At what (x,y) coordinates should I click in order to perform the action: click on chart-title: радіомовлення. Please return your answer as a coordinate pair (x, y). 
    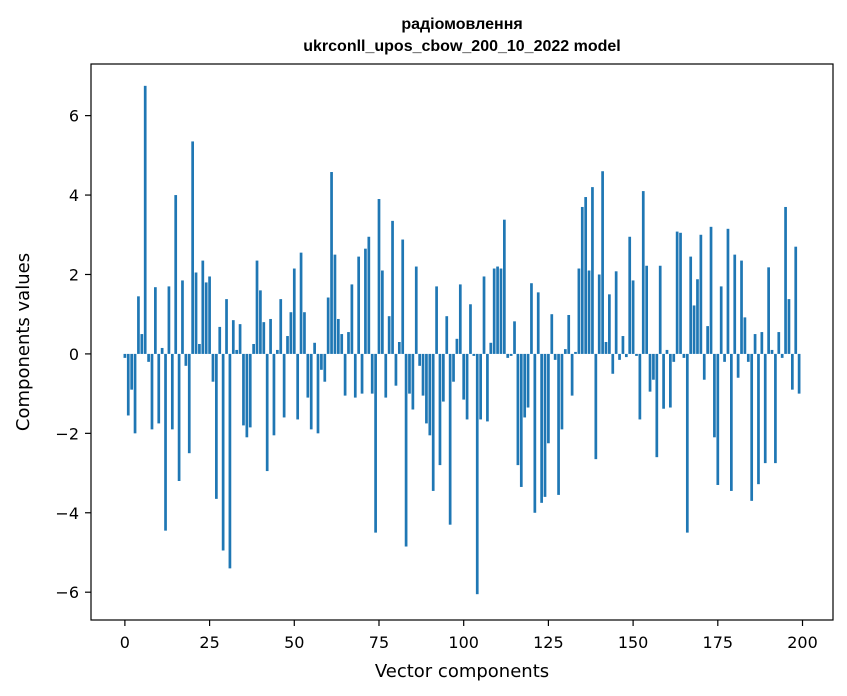
    Looking at the image, I should click on (461, 24).